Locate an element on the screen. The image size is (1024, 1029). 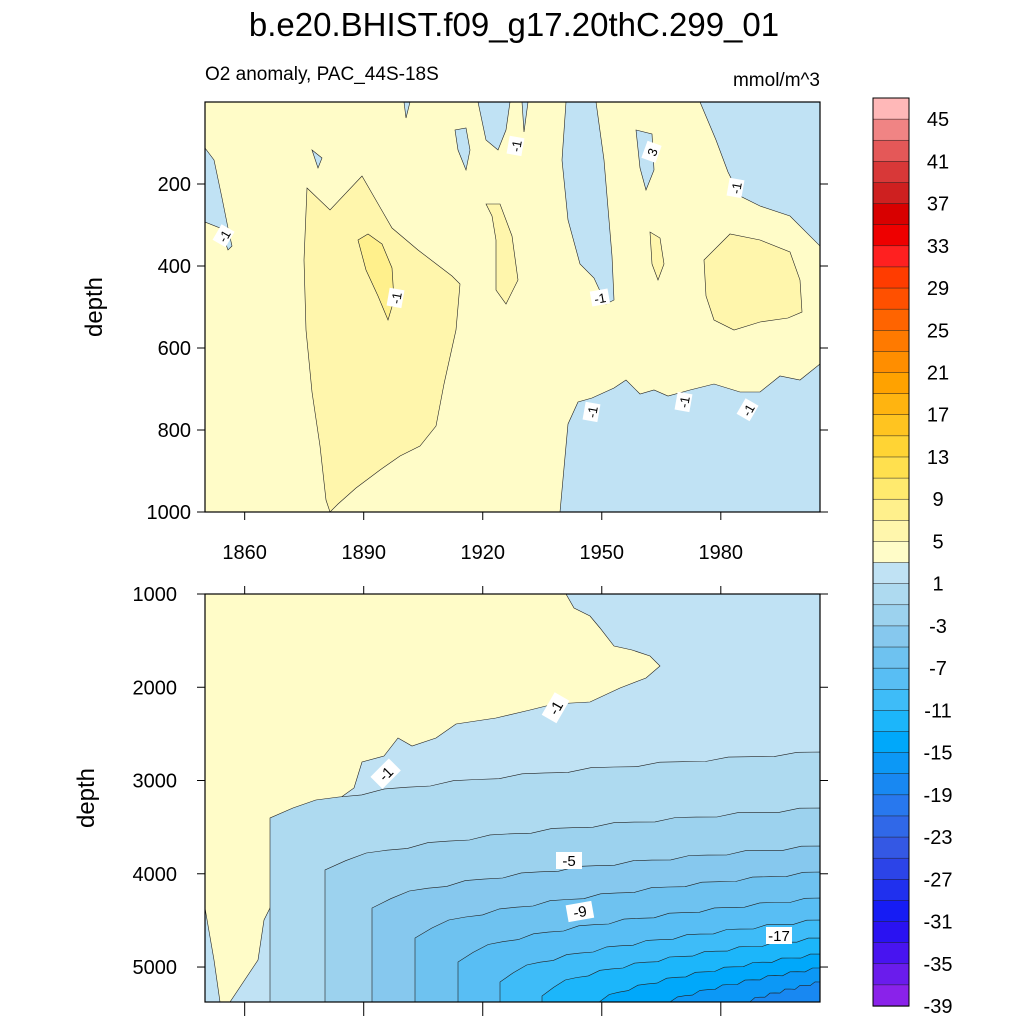
colorbar-label: 21 is located at coordinates (938, 374).